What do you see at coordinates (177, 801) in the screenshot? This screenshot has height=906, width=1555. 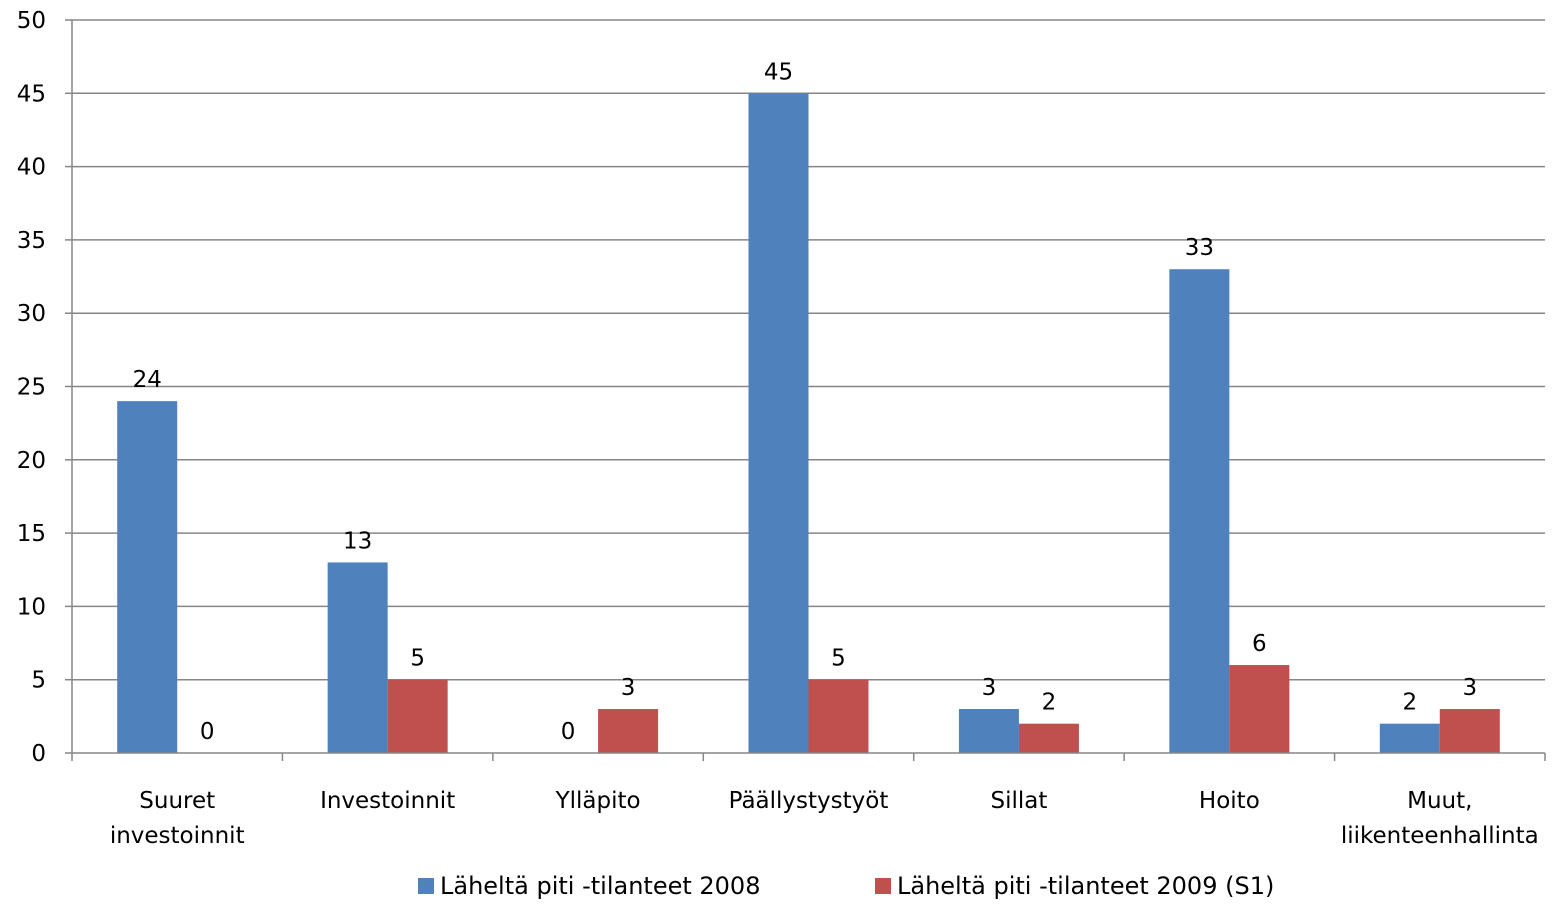 I see `category-label: Suuret` at bounding box center [177, 801].